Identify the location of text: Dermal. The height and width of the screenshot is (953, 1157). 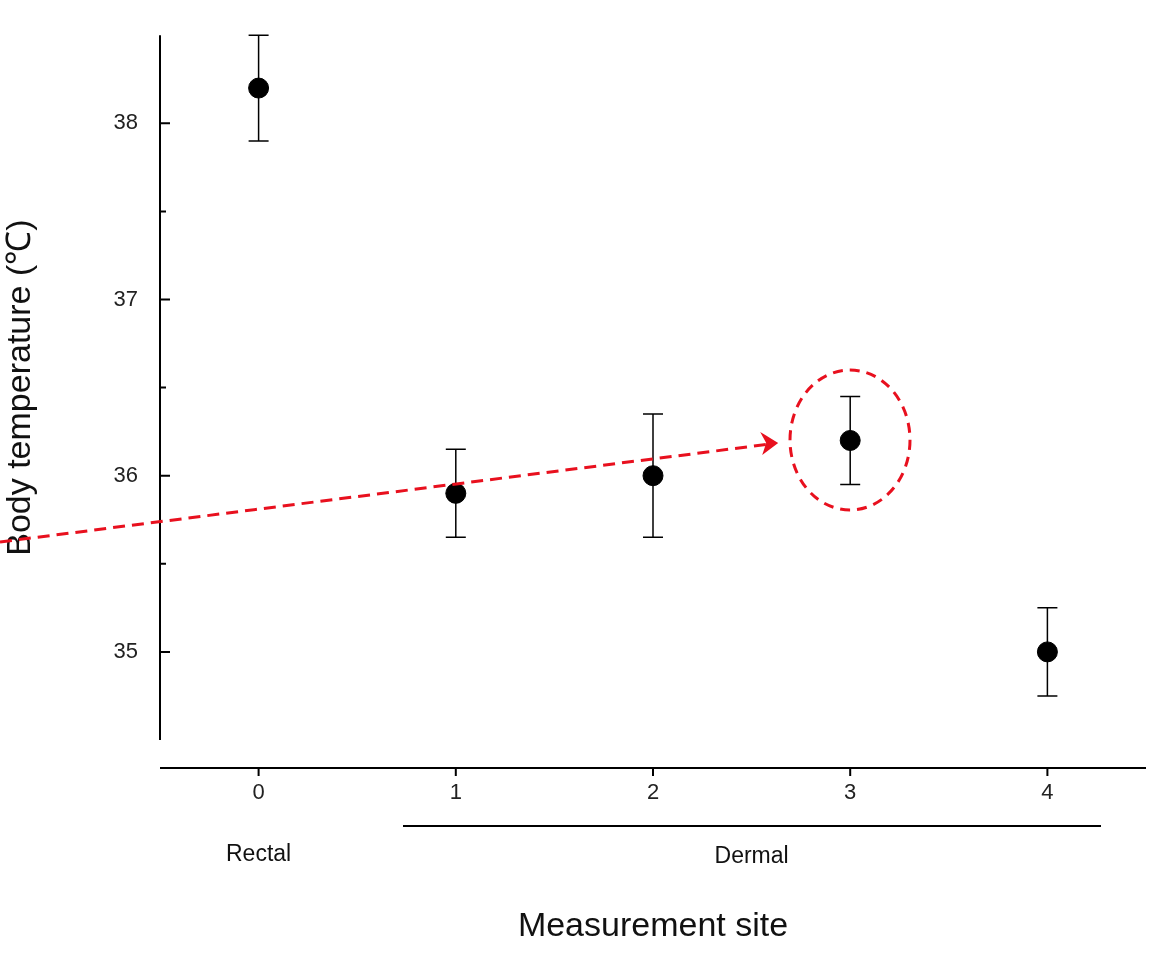
(751, 855).